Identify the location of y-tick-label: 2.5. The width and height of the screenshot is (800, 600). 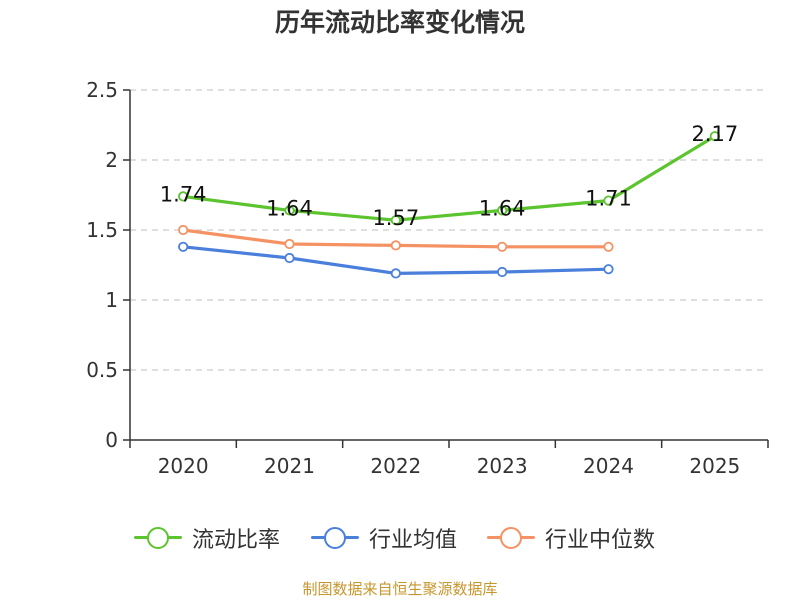
(102, 90).